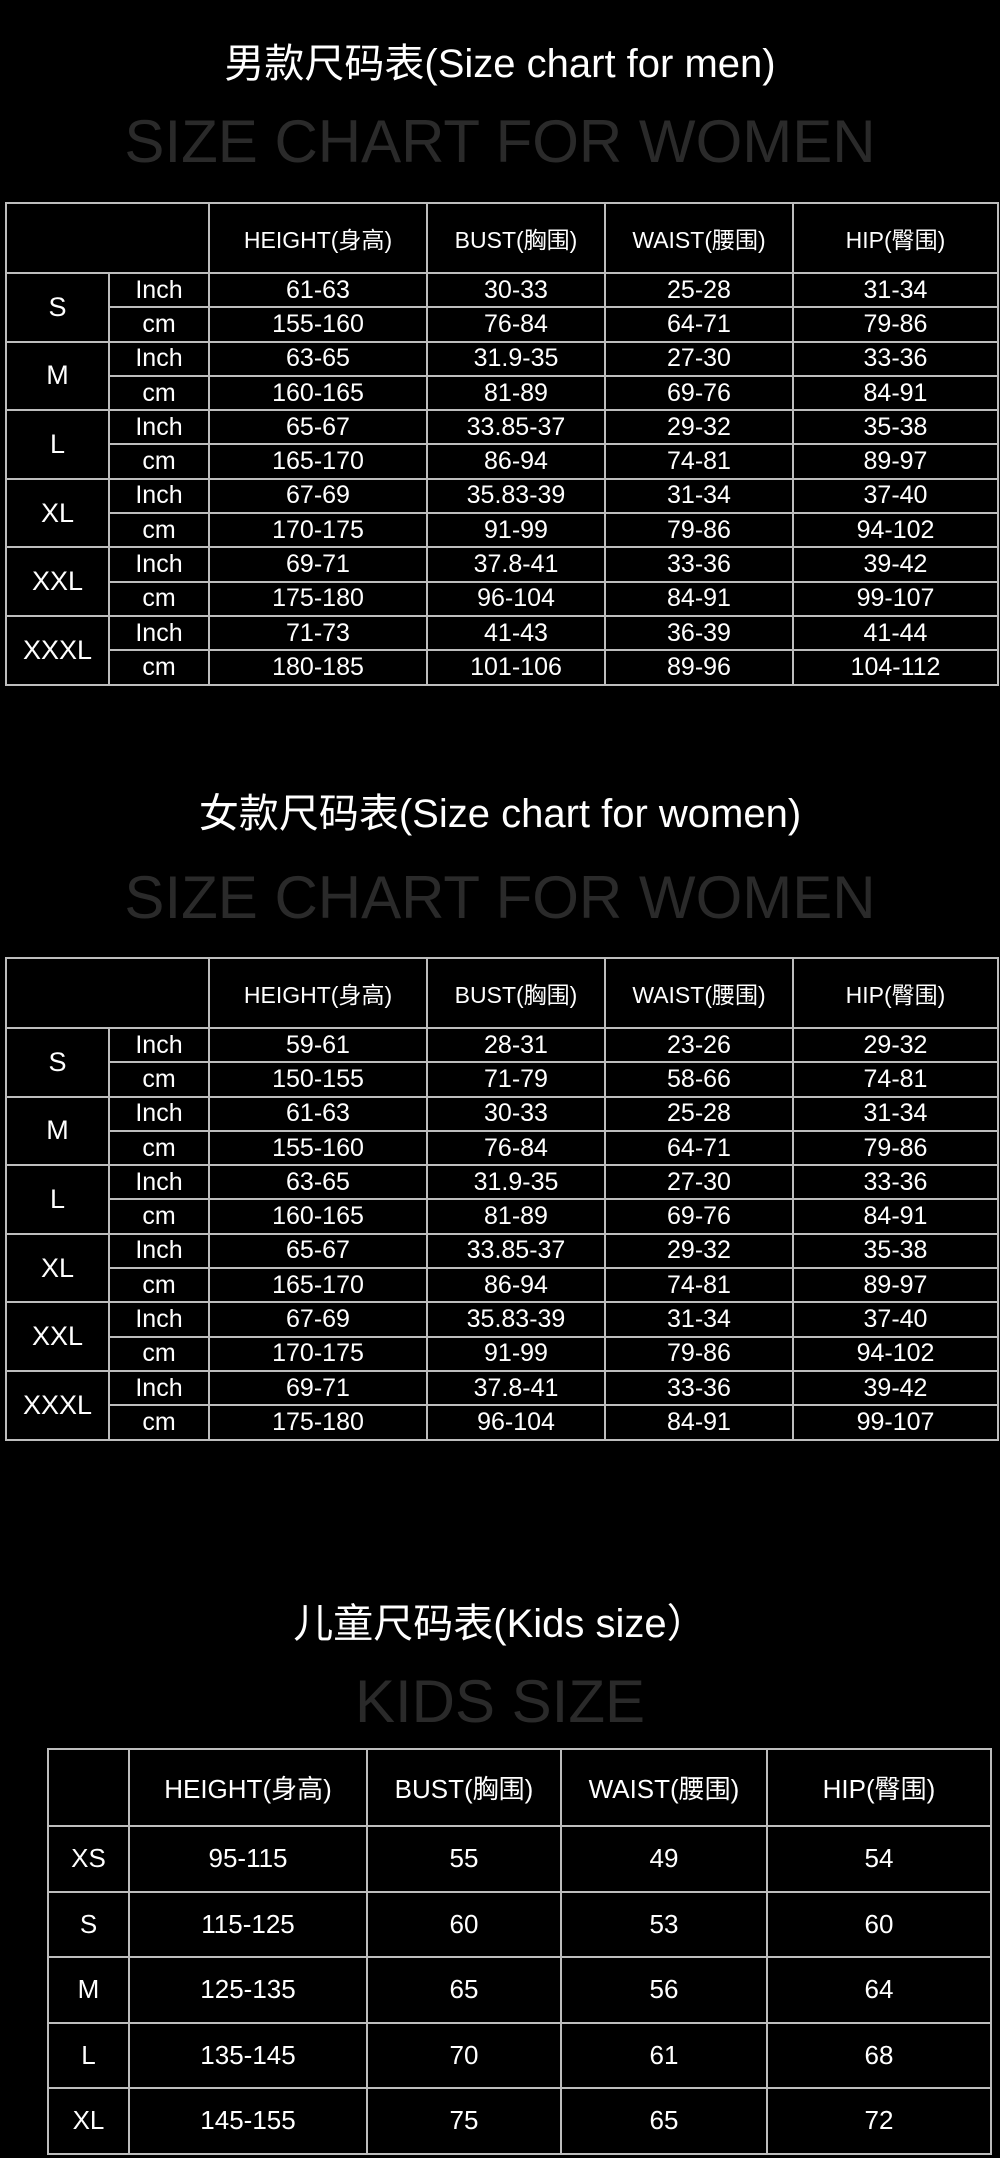 The image size is (1000, 2158). What do you see at coordinates (699, 1045) in the screenshot?
I see `measurement-cell: 23-26` at bounding box center [699, 1045].